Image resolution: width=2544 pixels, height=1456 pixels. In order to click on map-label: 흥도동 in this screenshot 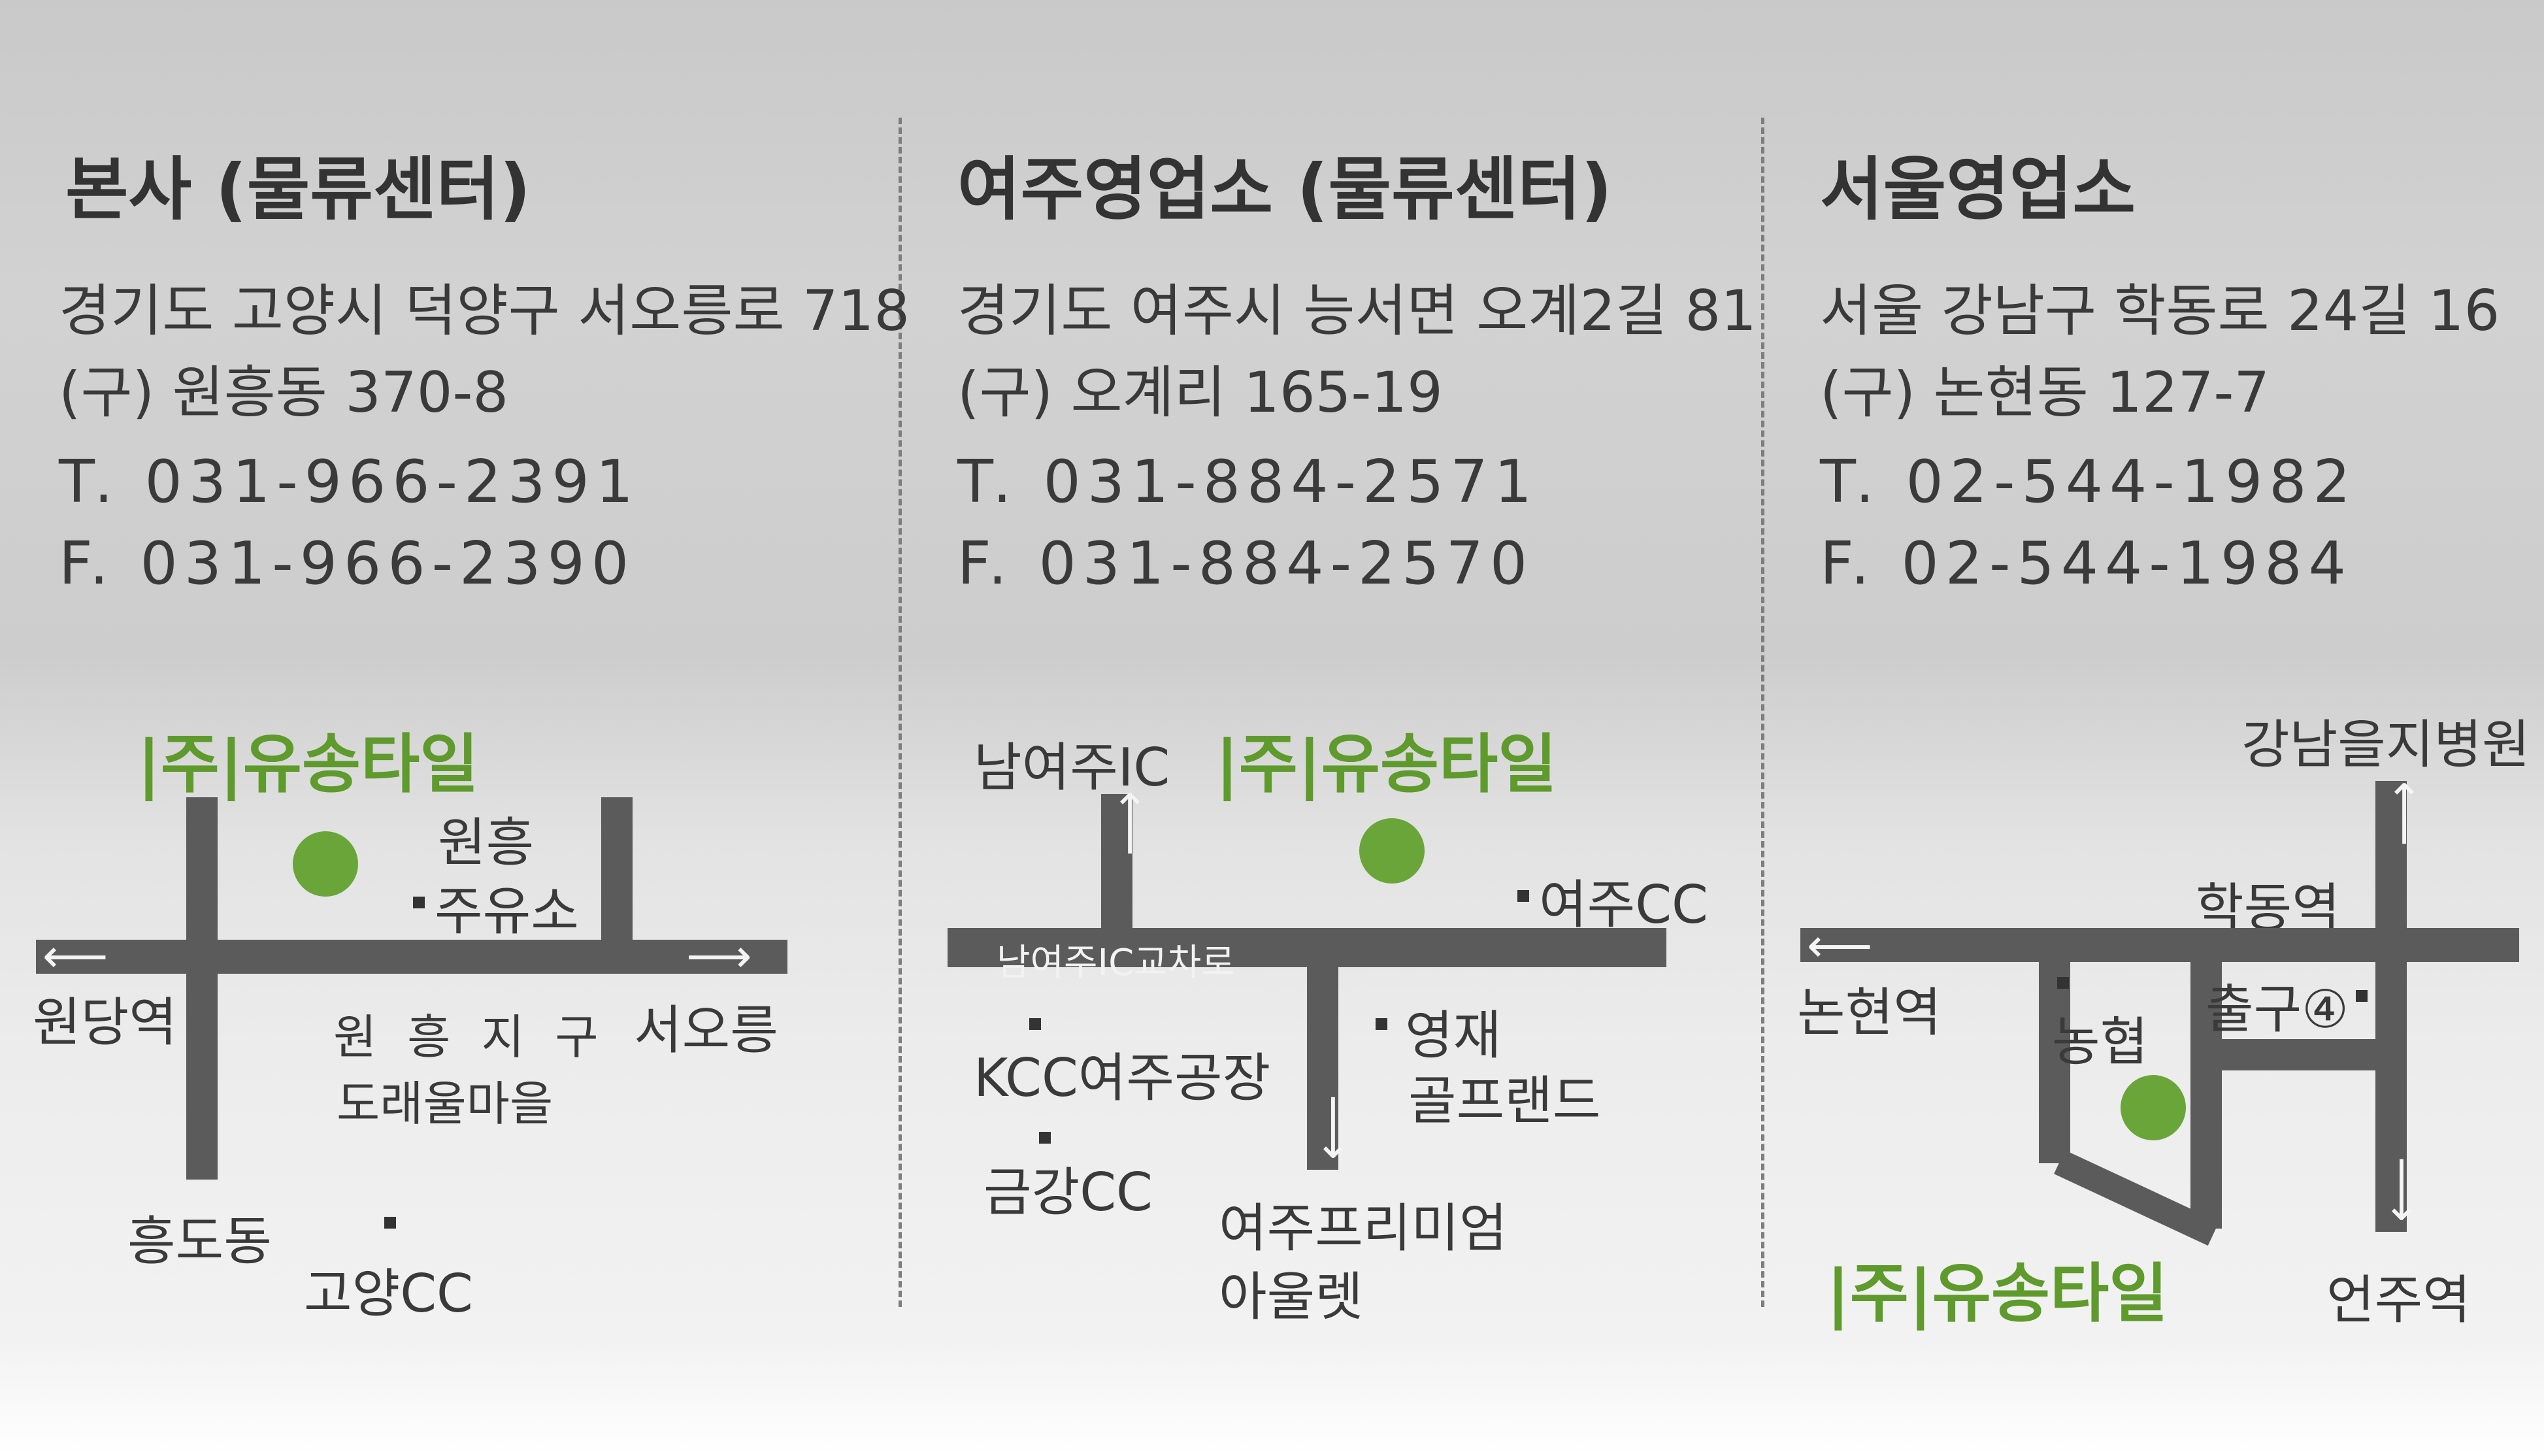, I will do `click(199, 1241)`.